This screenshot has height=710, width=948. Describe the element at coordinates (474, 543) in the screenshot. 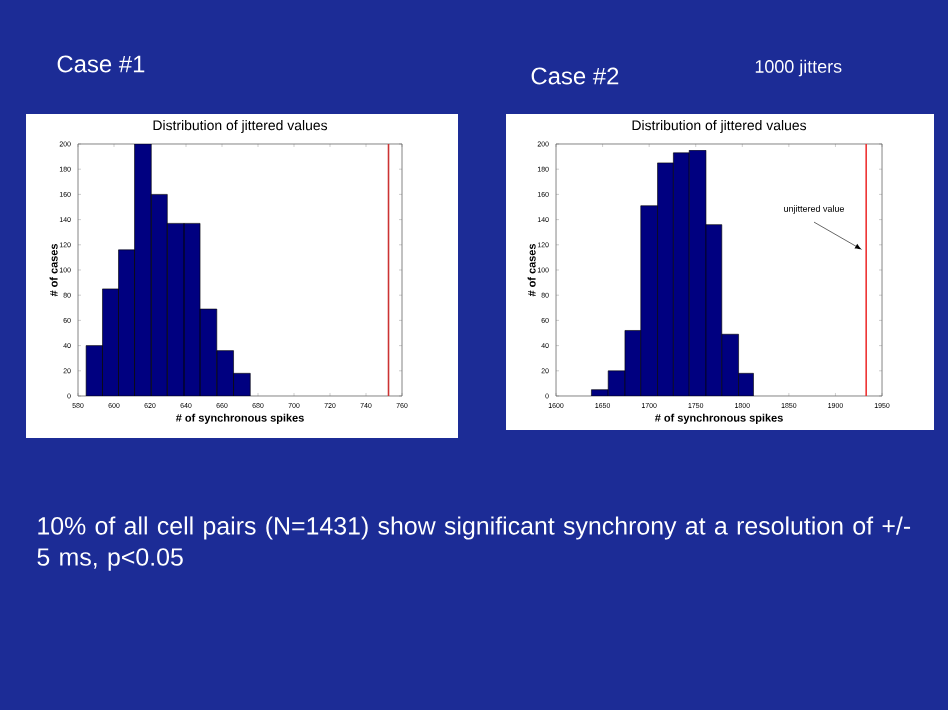

I see `text: 10% of all cell pairs (N=1431) show significant synchrony at a resolution of +/-5 ms, p<0.05` at that location.